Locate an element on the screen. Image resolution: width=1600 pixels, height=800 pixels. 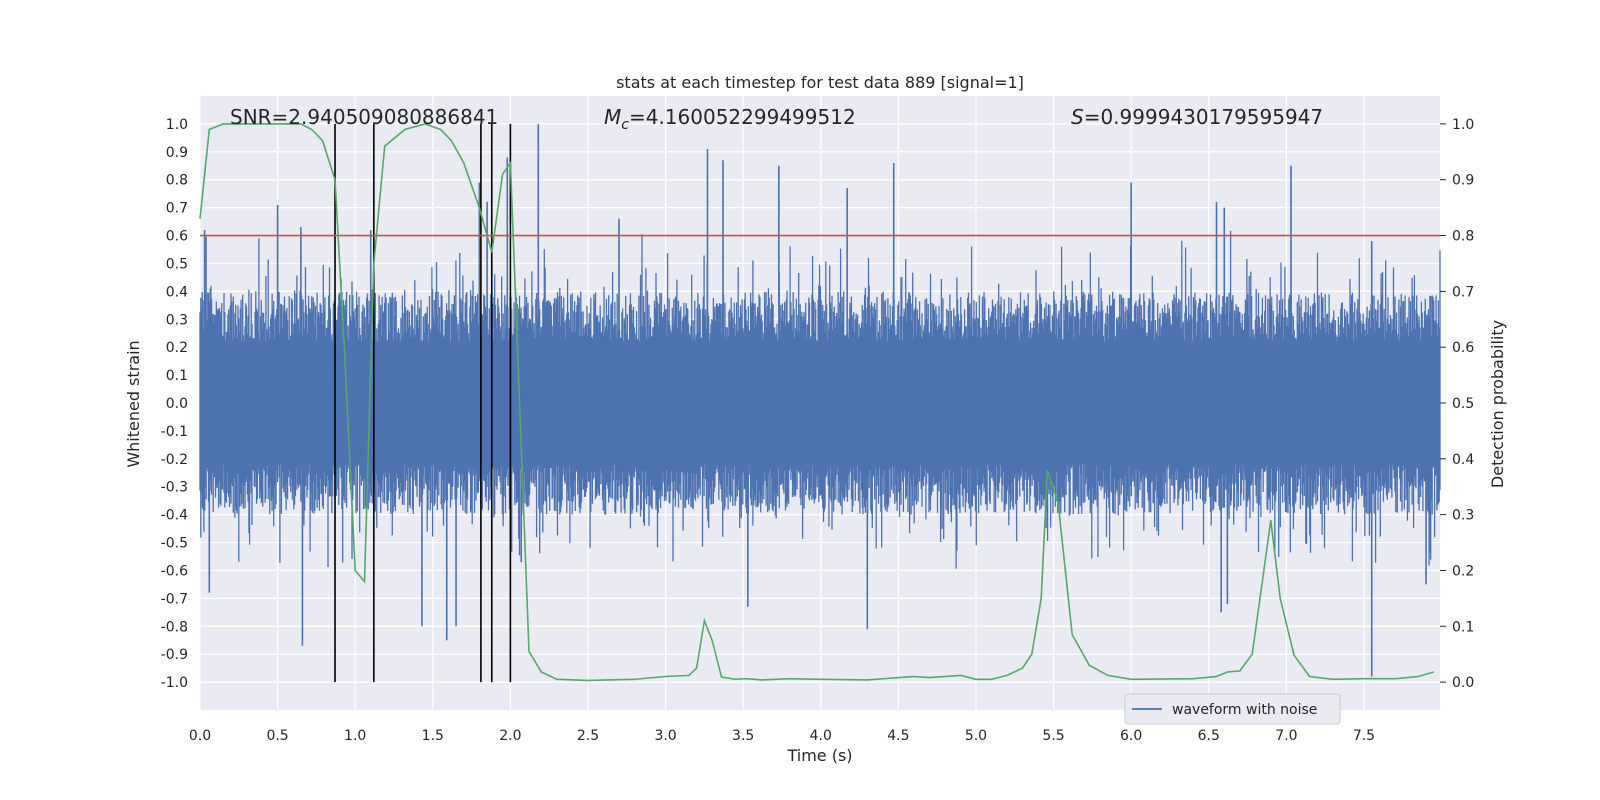
y-axis-label: Whitened strain is located at coordinates (133, 403).